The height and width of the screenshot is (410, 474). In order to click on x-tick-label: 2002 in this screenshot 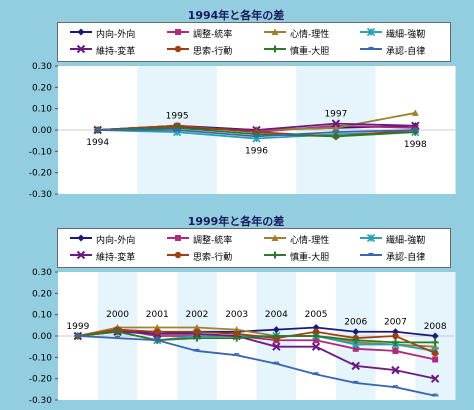, I will do `click(196, 315)`.